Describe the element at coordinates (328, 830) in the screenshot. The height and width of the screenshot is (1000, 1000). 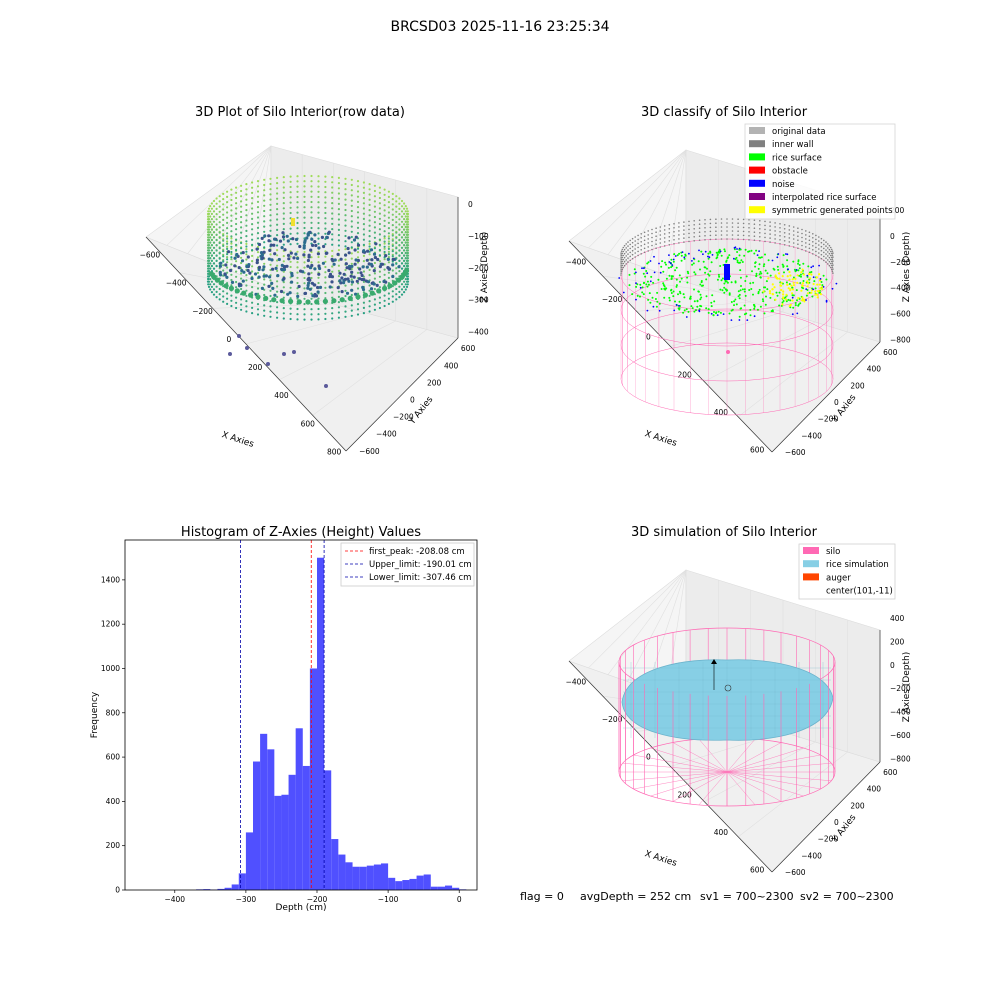
I see `histogram-bar` at that location.